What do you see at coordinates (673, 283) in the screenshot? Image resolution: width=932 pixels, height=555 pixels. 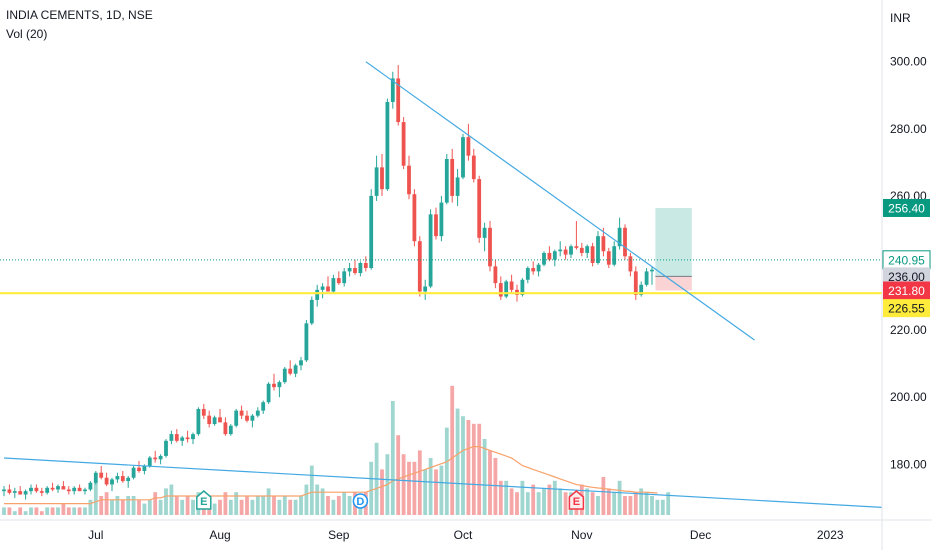 I see `position-stop-zone` at bounding box center [673, 283].